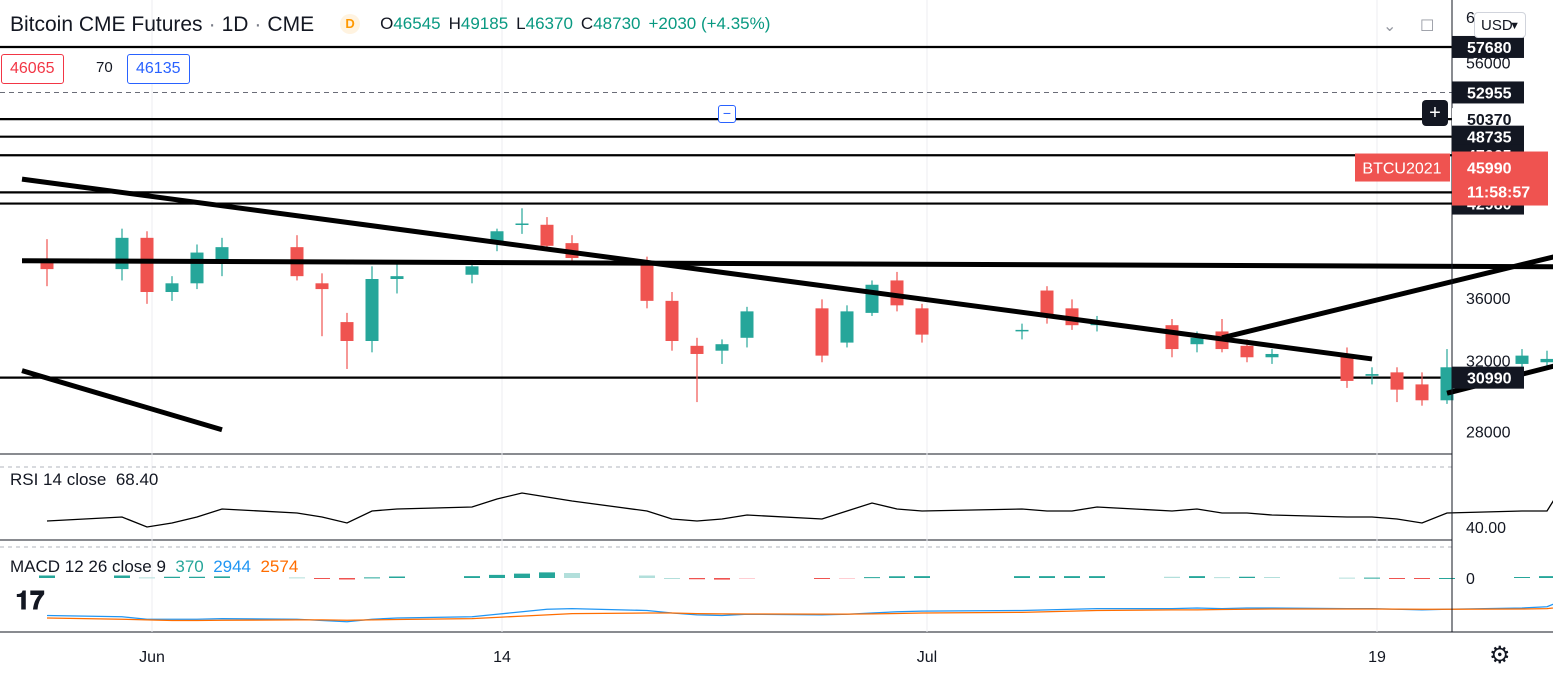 The width and height of the screenshot is (1553, 673). I want to click on level-tag-label: 48735, so click(1489, 138).